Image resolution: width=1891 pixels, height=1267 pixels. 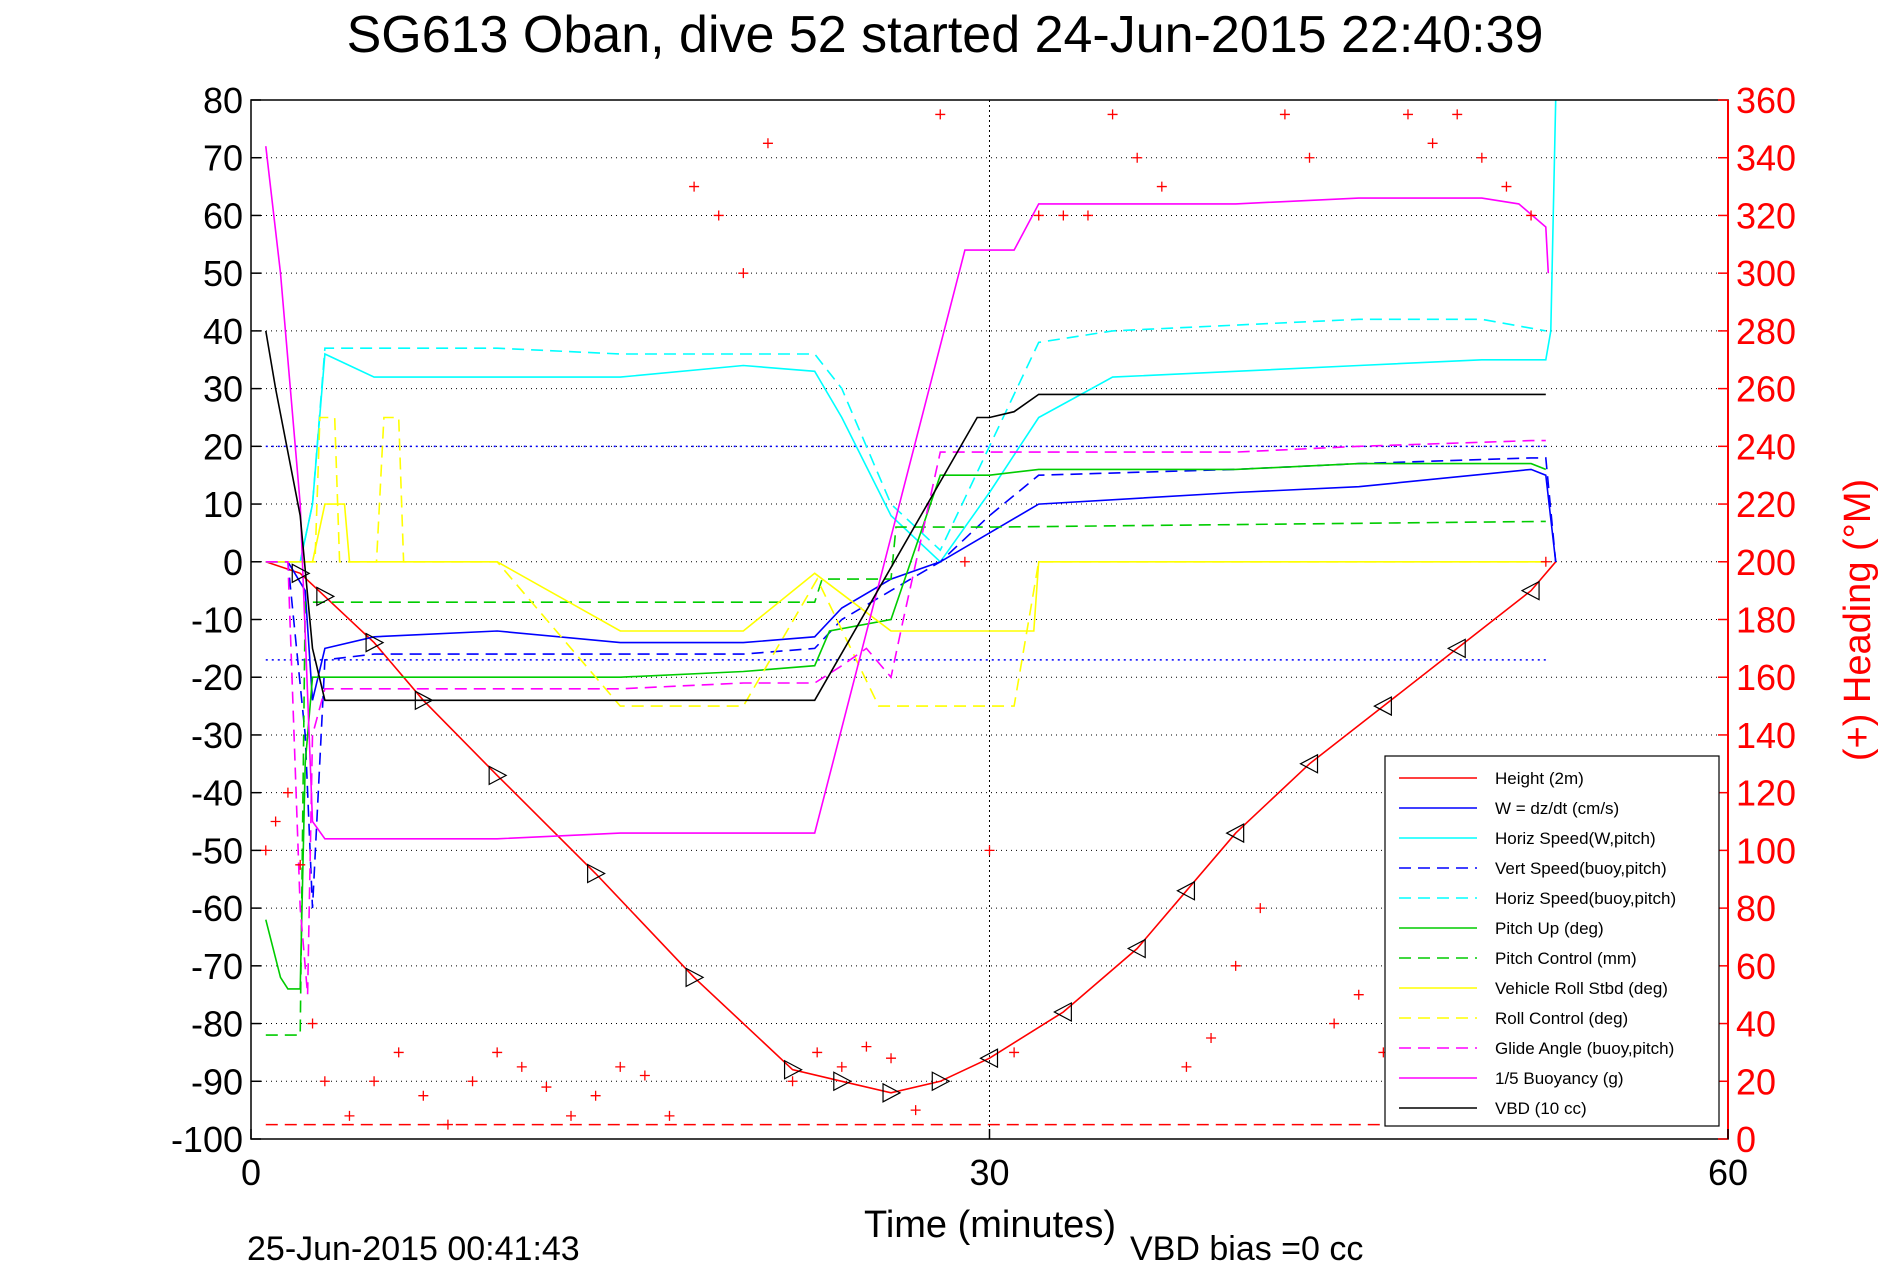 What do you see at coordinates (1756, 1081) in the screenshot?
I see `y2-tick-label: 20` at bounding box center [1756, 1081].